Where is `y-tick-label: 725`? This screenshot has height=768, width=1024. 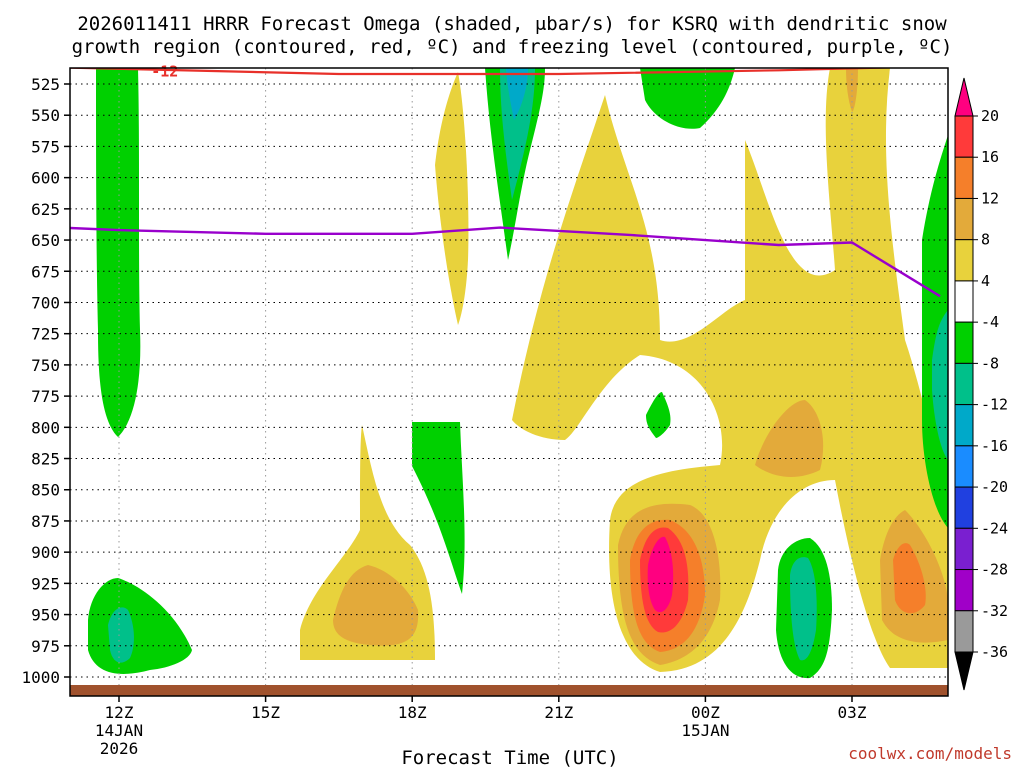
y-tick-label: 725 is located at coordinates (45, 334).